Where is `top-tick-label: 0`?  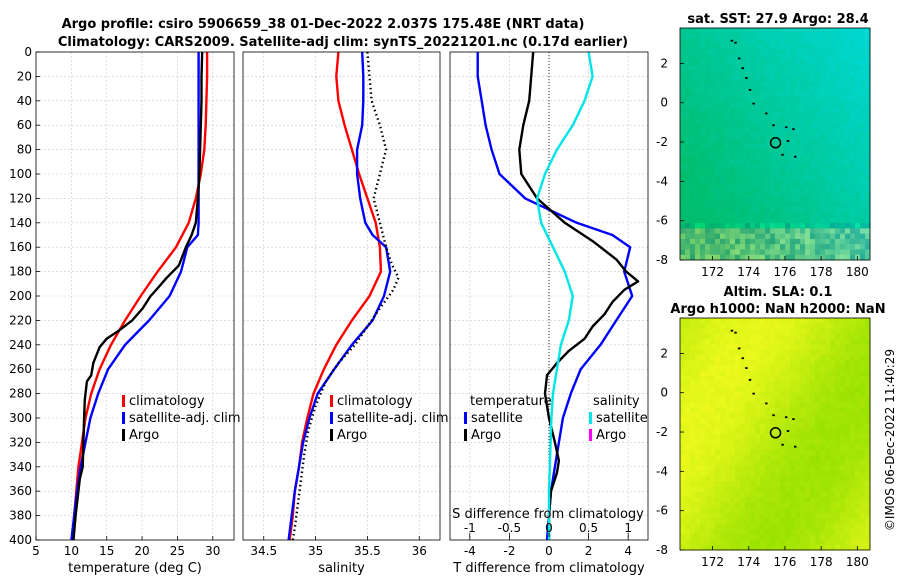 top-tick-label: 0 is located at coordinates (549, 528).